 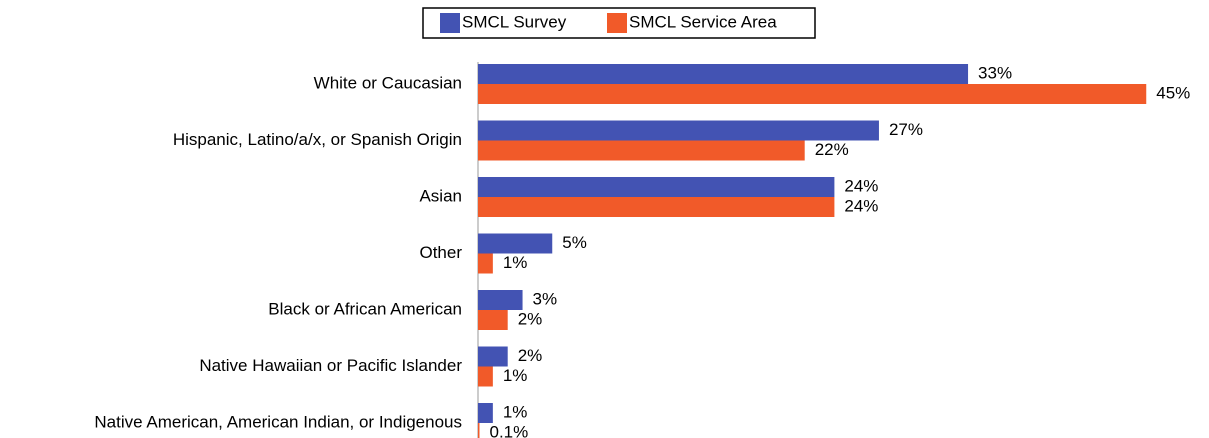 What do you see at coordinates (832, 149) in the screenshot?
I see `value-label: 22%` at bounding box center [832, 149].